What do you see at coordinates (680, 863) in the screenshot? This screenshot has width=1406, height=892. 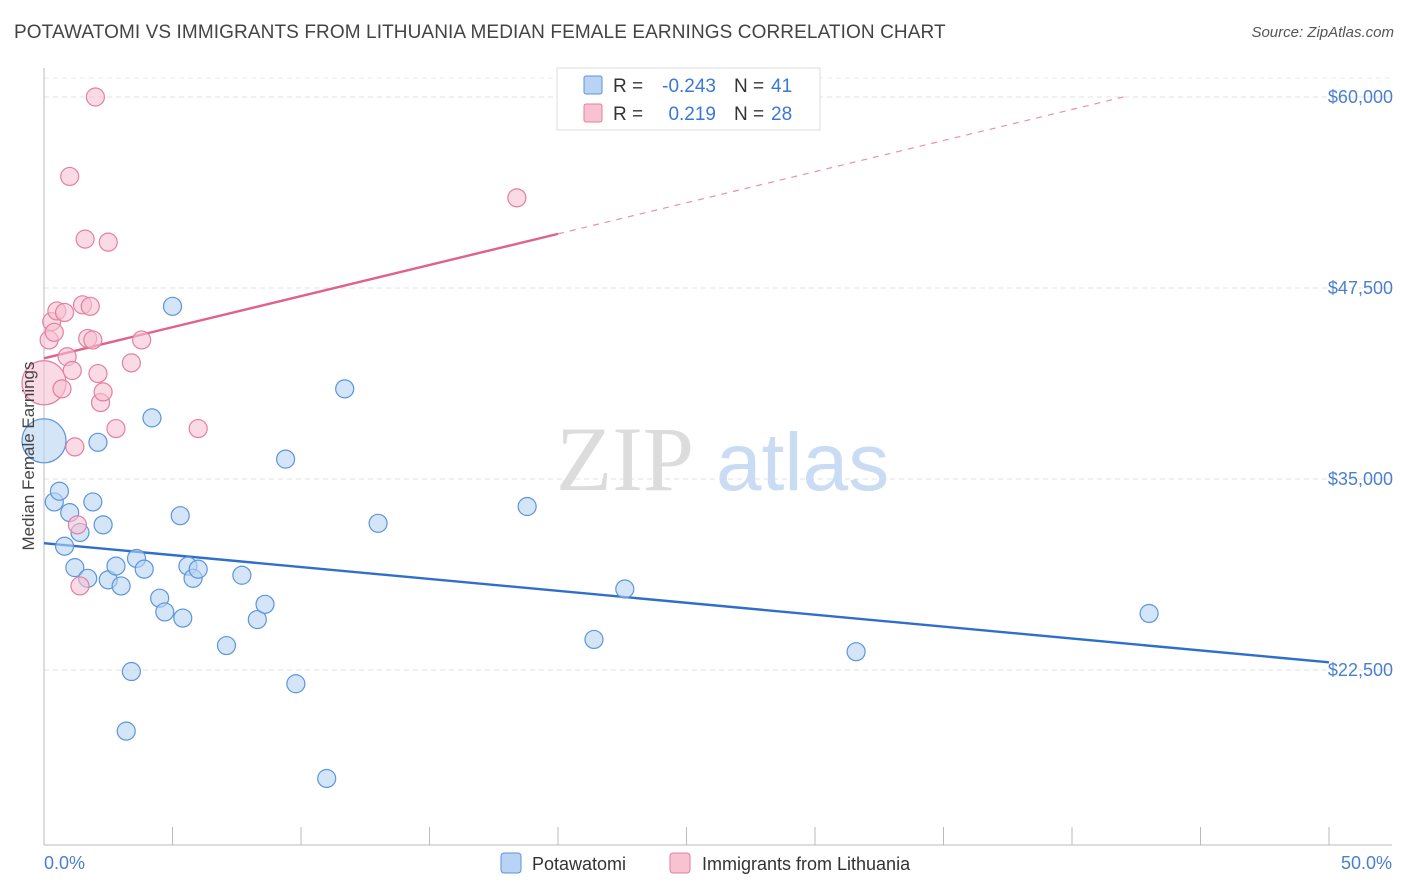 I see `series-legend-swatch-lithuania` at bounding box center [680, 863].